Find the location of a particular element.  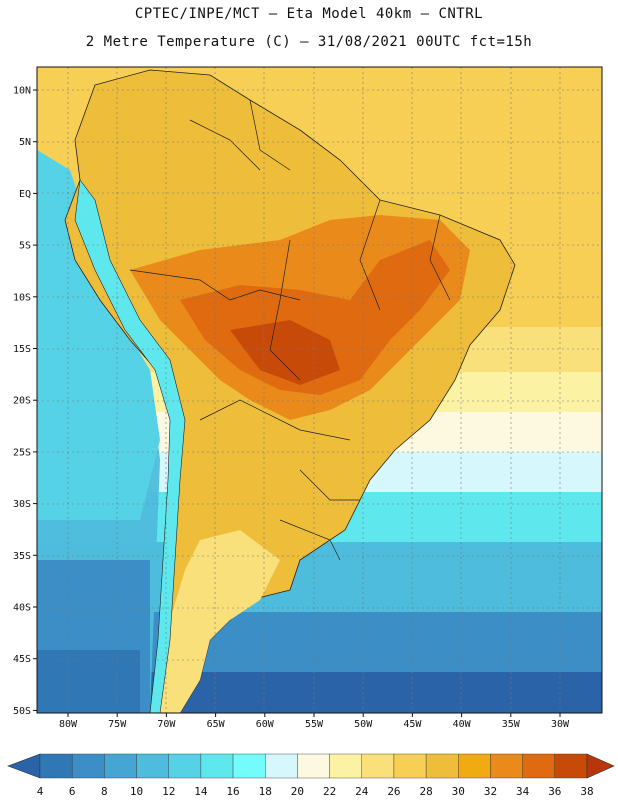

latitude-axis: 10N 5N EQ 5S 10S 15S 20S 25S 30S 35S 40S 45S 50S is located at coordinates (25, 401).